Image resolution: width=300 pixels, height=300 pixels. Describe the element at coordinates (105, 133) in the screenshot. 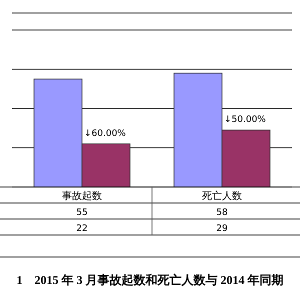

I see `annotation: ↓60.00%` at that location.